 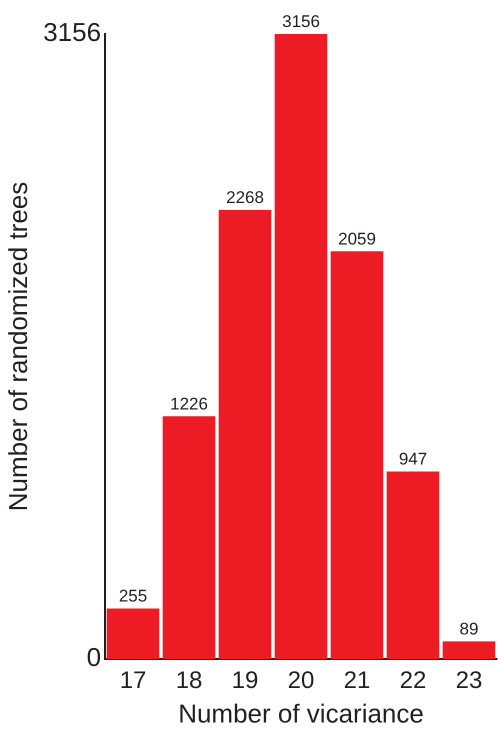 What do you see at coordinates (301, 713) in the screenshot?
I see `x-axis-title: Number of vicariance` at bounding box center [301, 713].